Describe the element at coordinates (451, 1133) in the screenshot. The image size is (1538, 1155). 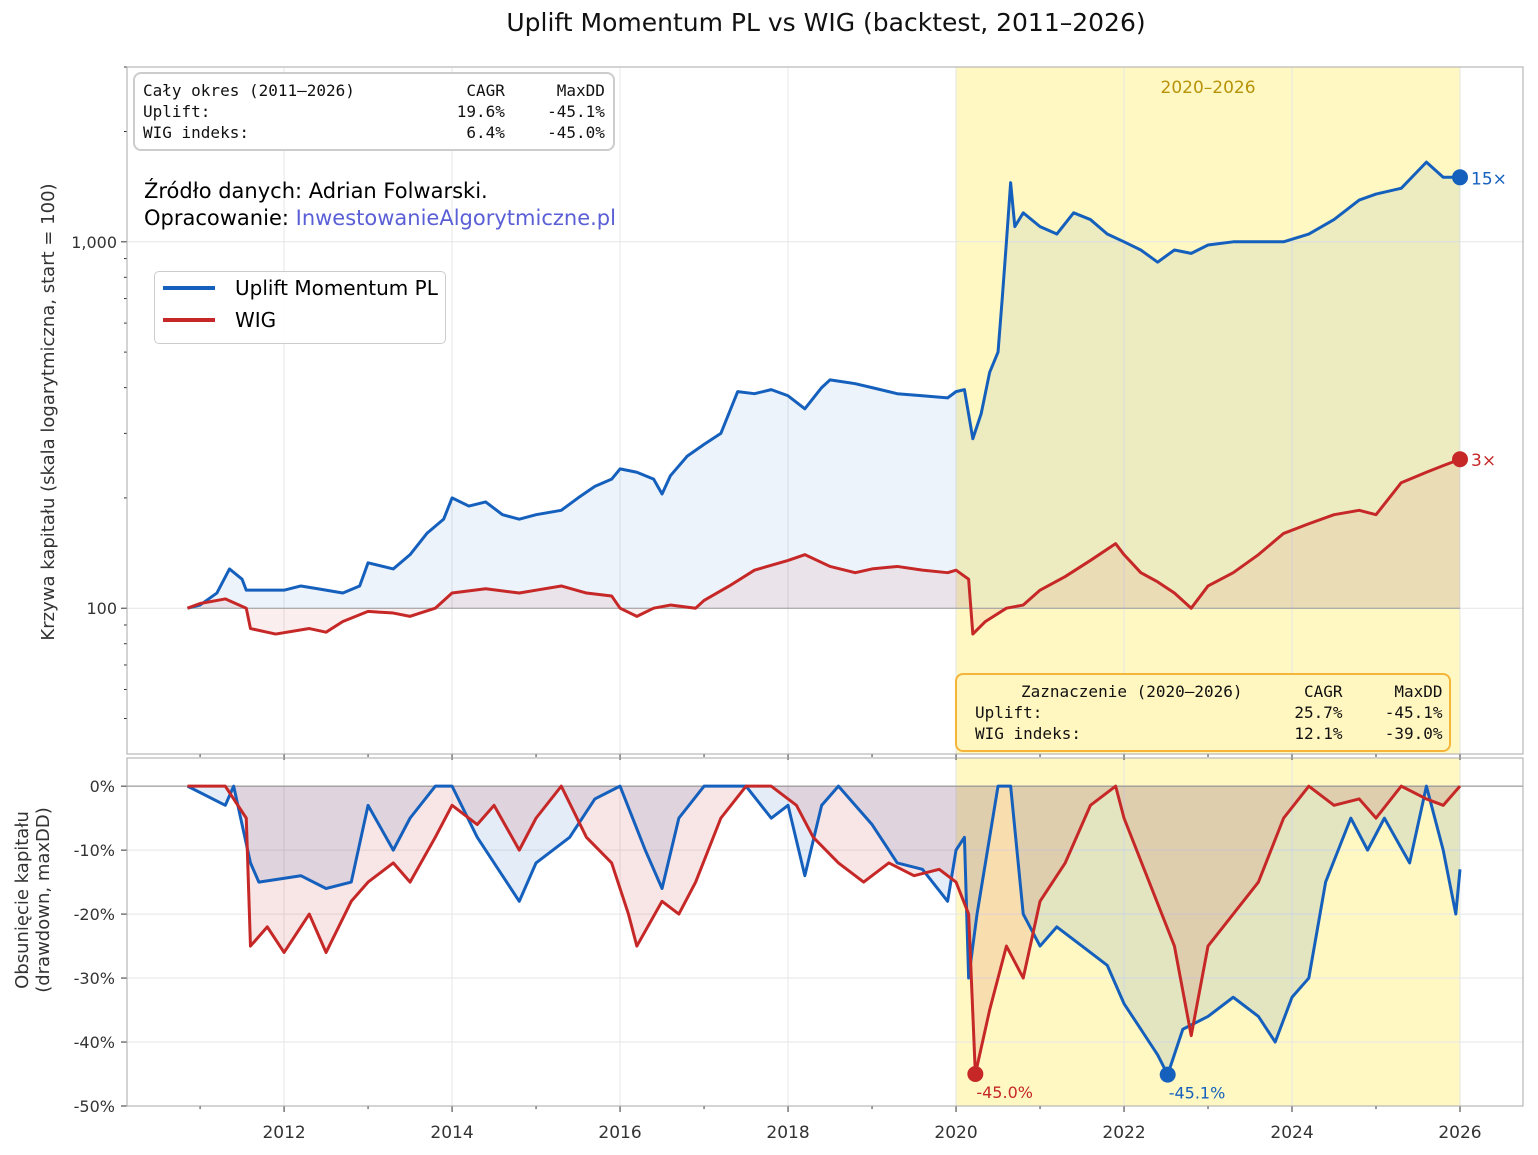
I see `x-tick-label: 2014` at that location.